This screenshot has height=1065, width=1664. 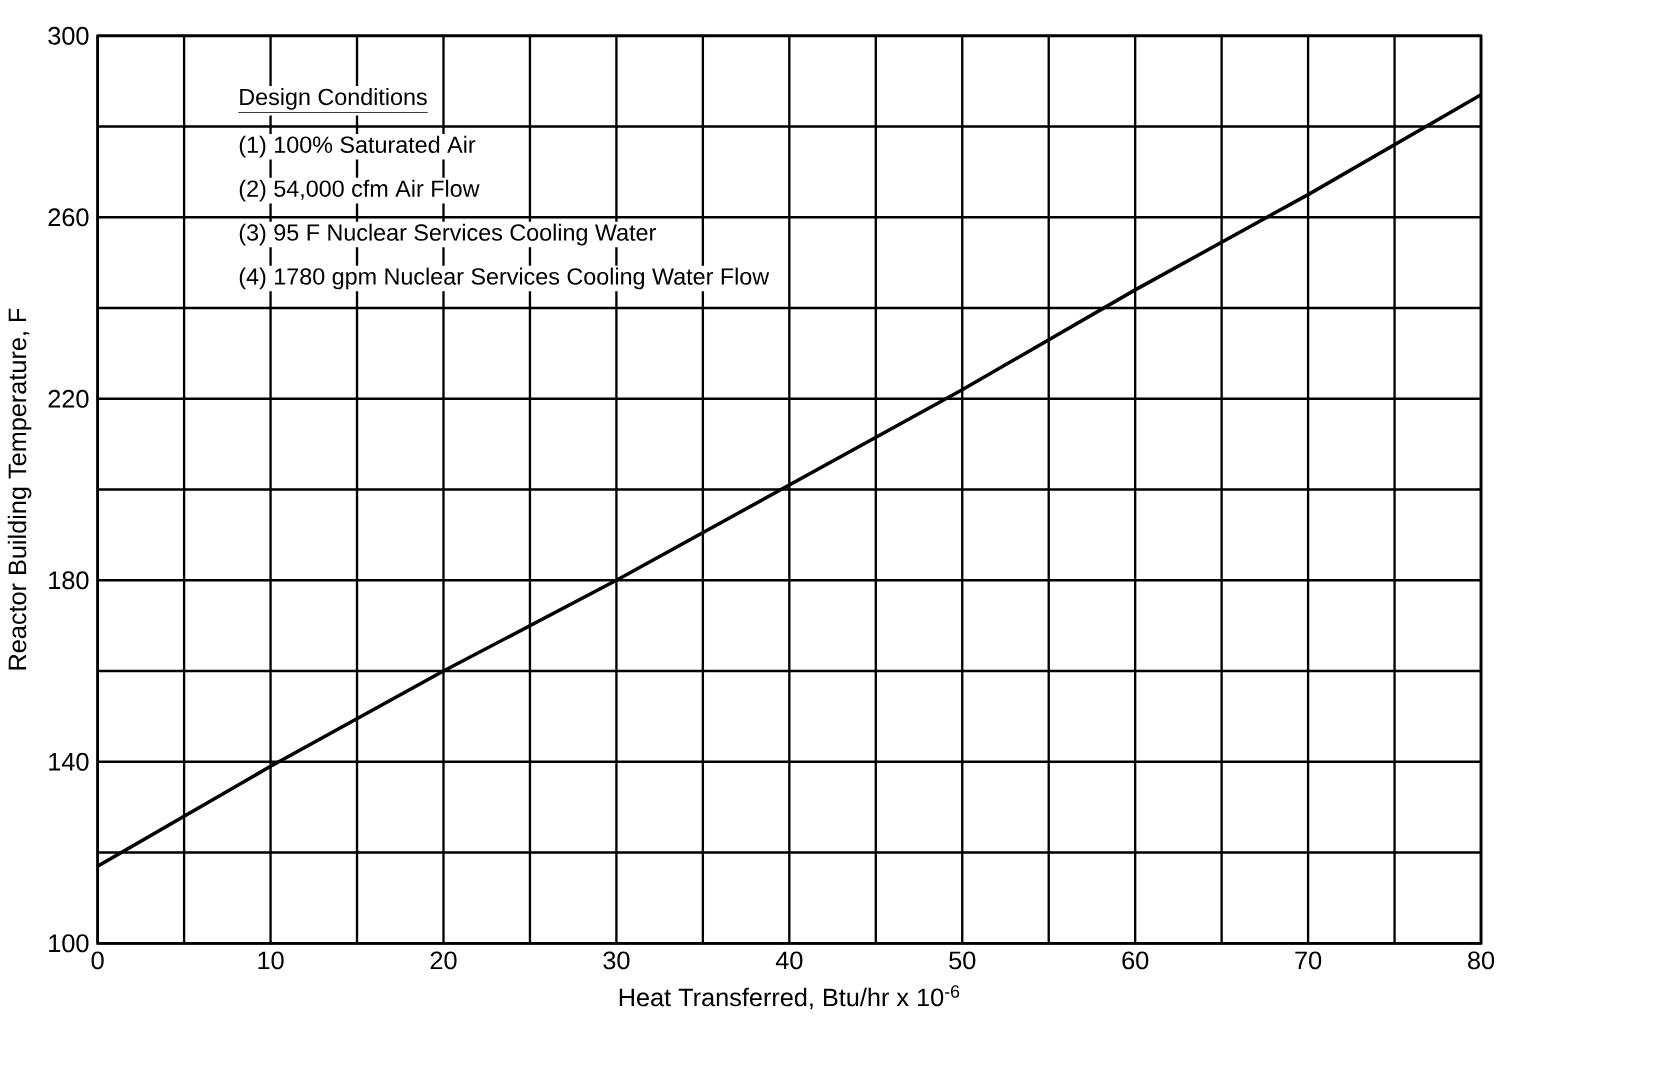 I want to click on x-tick-label: 40, so click(x=789, y=960).